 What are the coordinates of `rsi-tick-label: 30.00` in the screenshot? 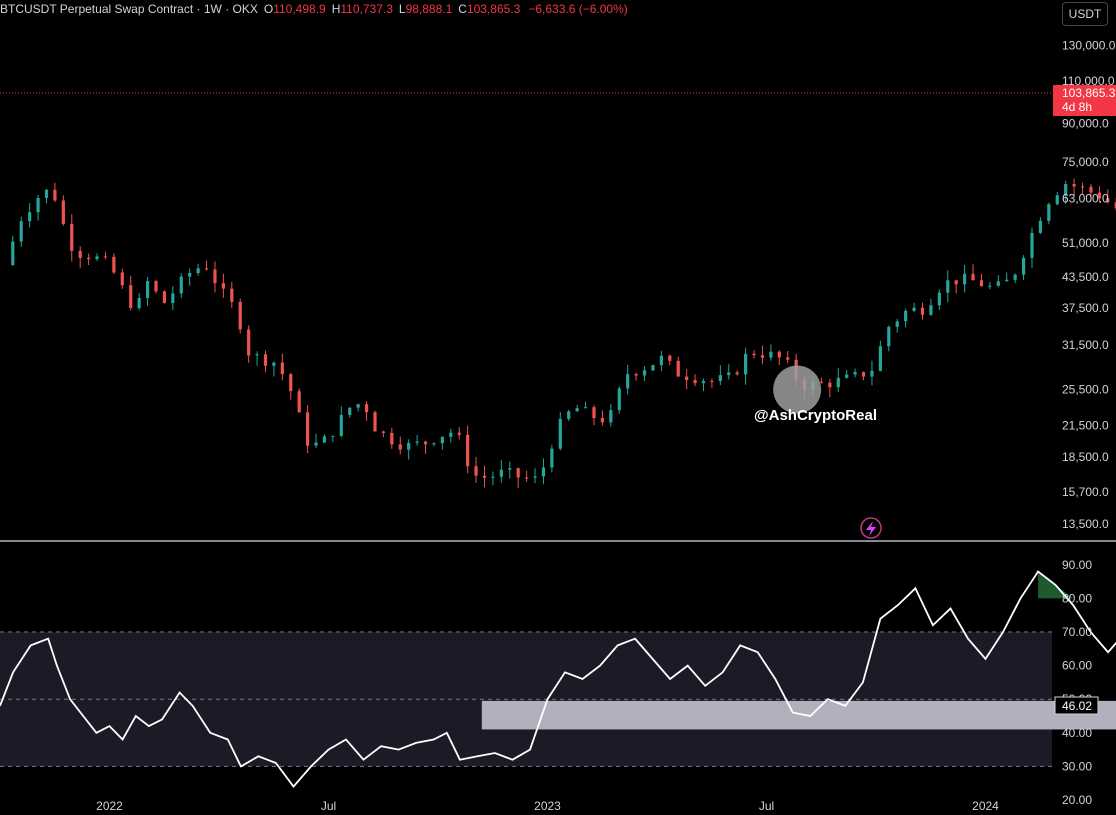 It's located at (1077, 766).